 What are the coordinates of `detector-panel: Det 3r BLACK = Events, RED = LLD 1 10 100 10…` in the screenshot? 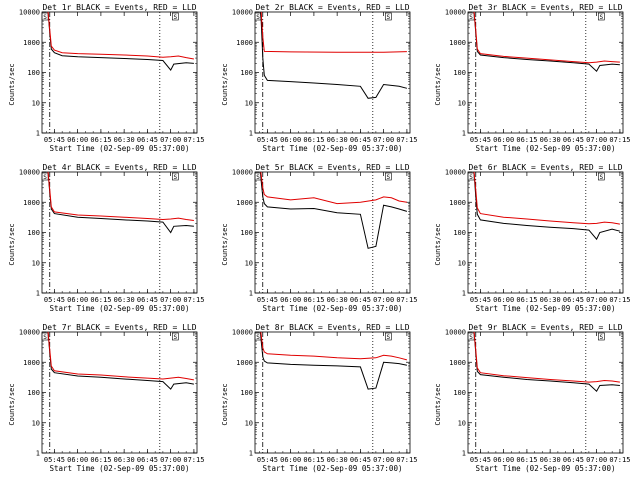 It's located at (532, 78).